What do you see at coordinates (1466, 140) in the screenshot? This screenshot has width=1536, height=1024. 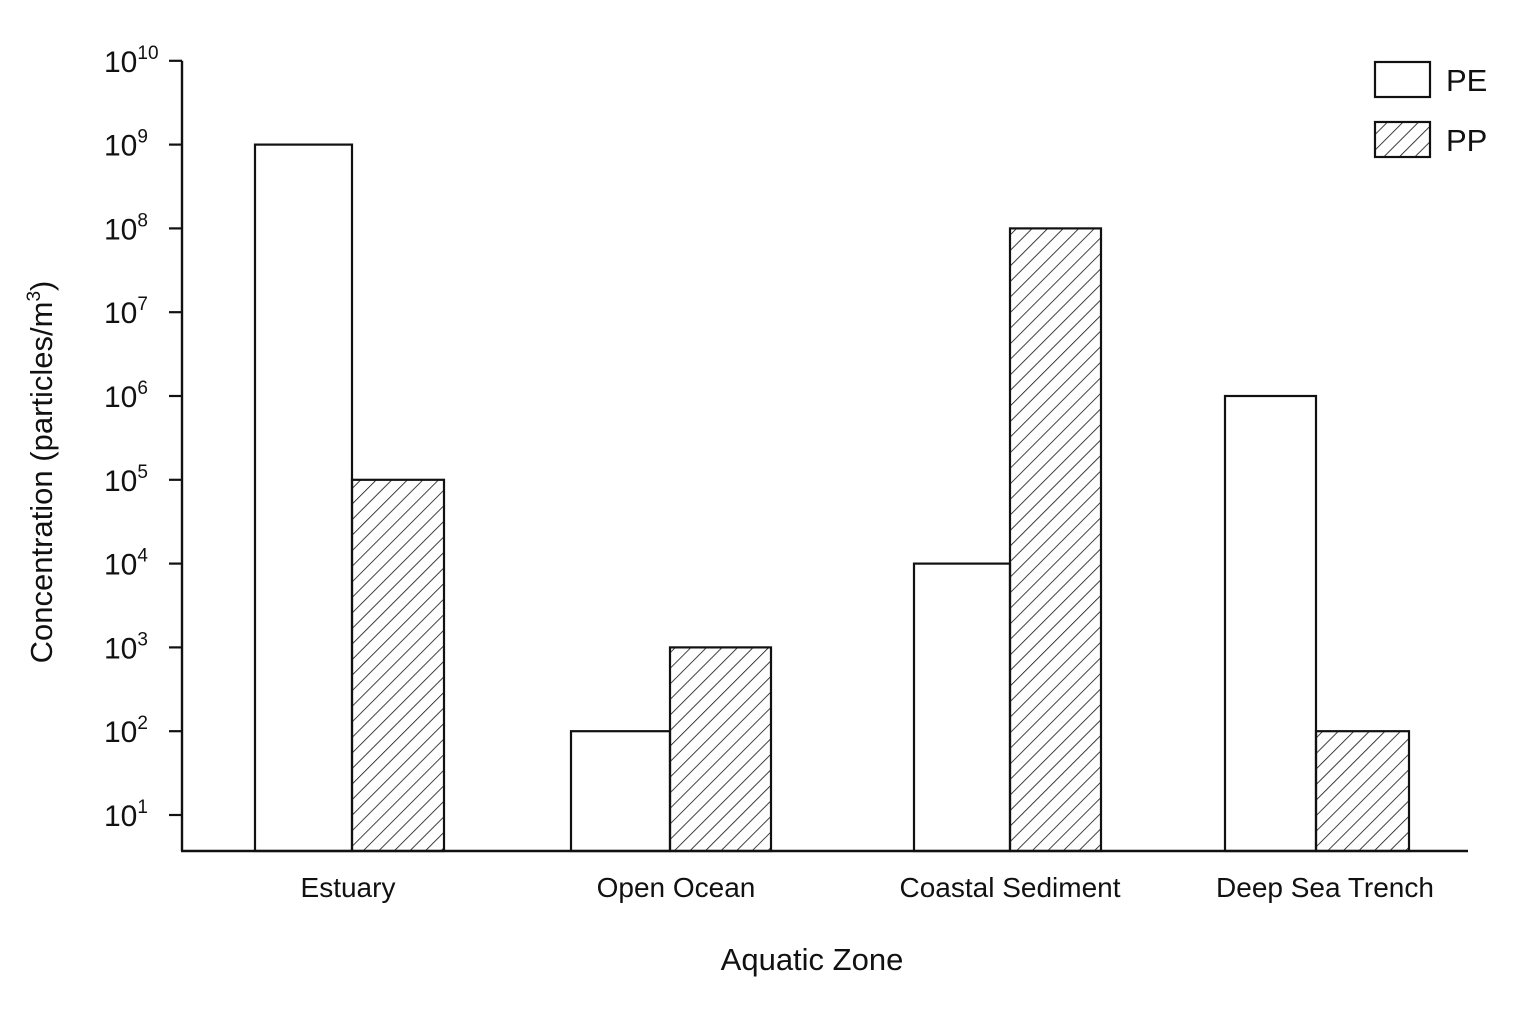 I see `legend-label-pp: PP` at bounding box center [1466, 140].